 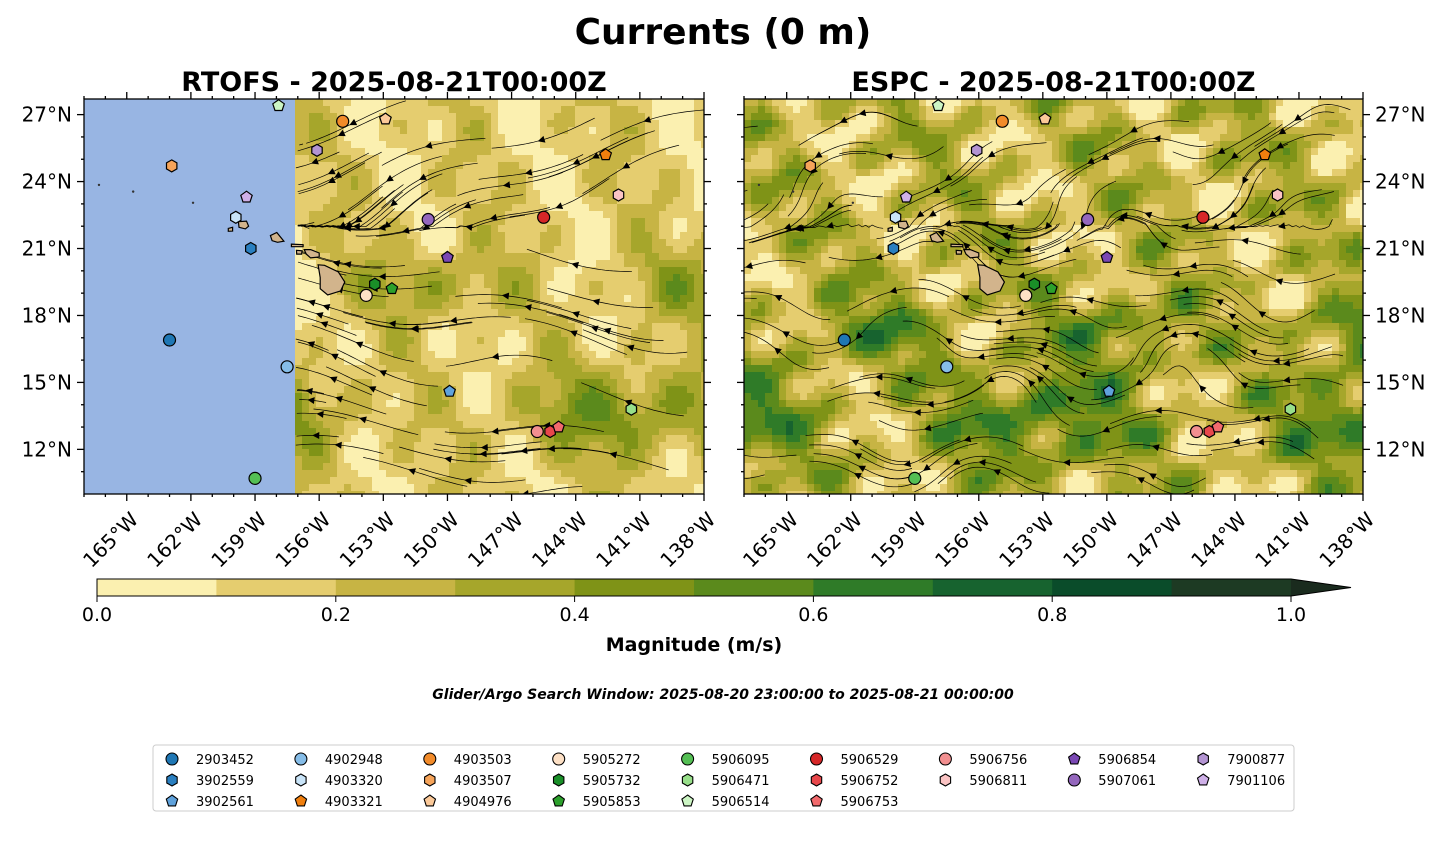 What do you see at coordinates (1154, 539) in the screenshot?
I see `lon-tick-label: 147°W` at bounding box center [1154, 539].